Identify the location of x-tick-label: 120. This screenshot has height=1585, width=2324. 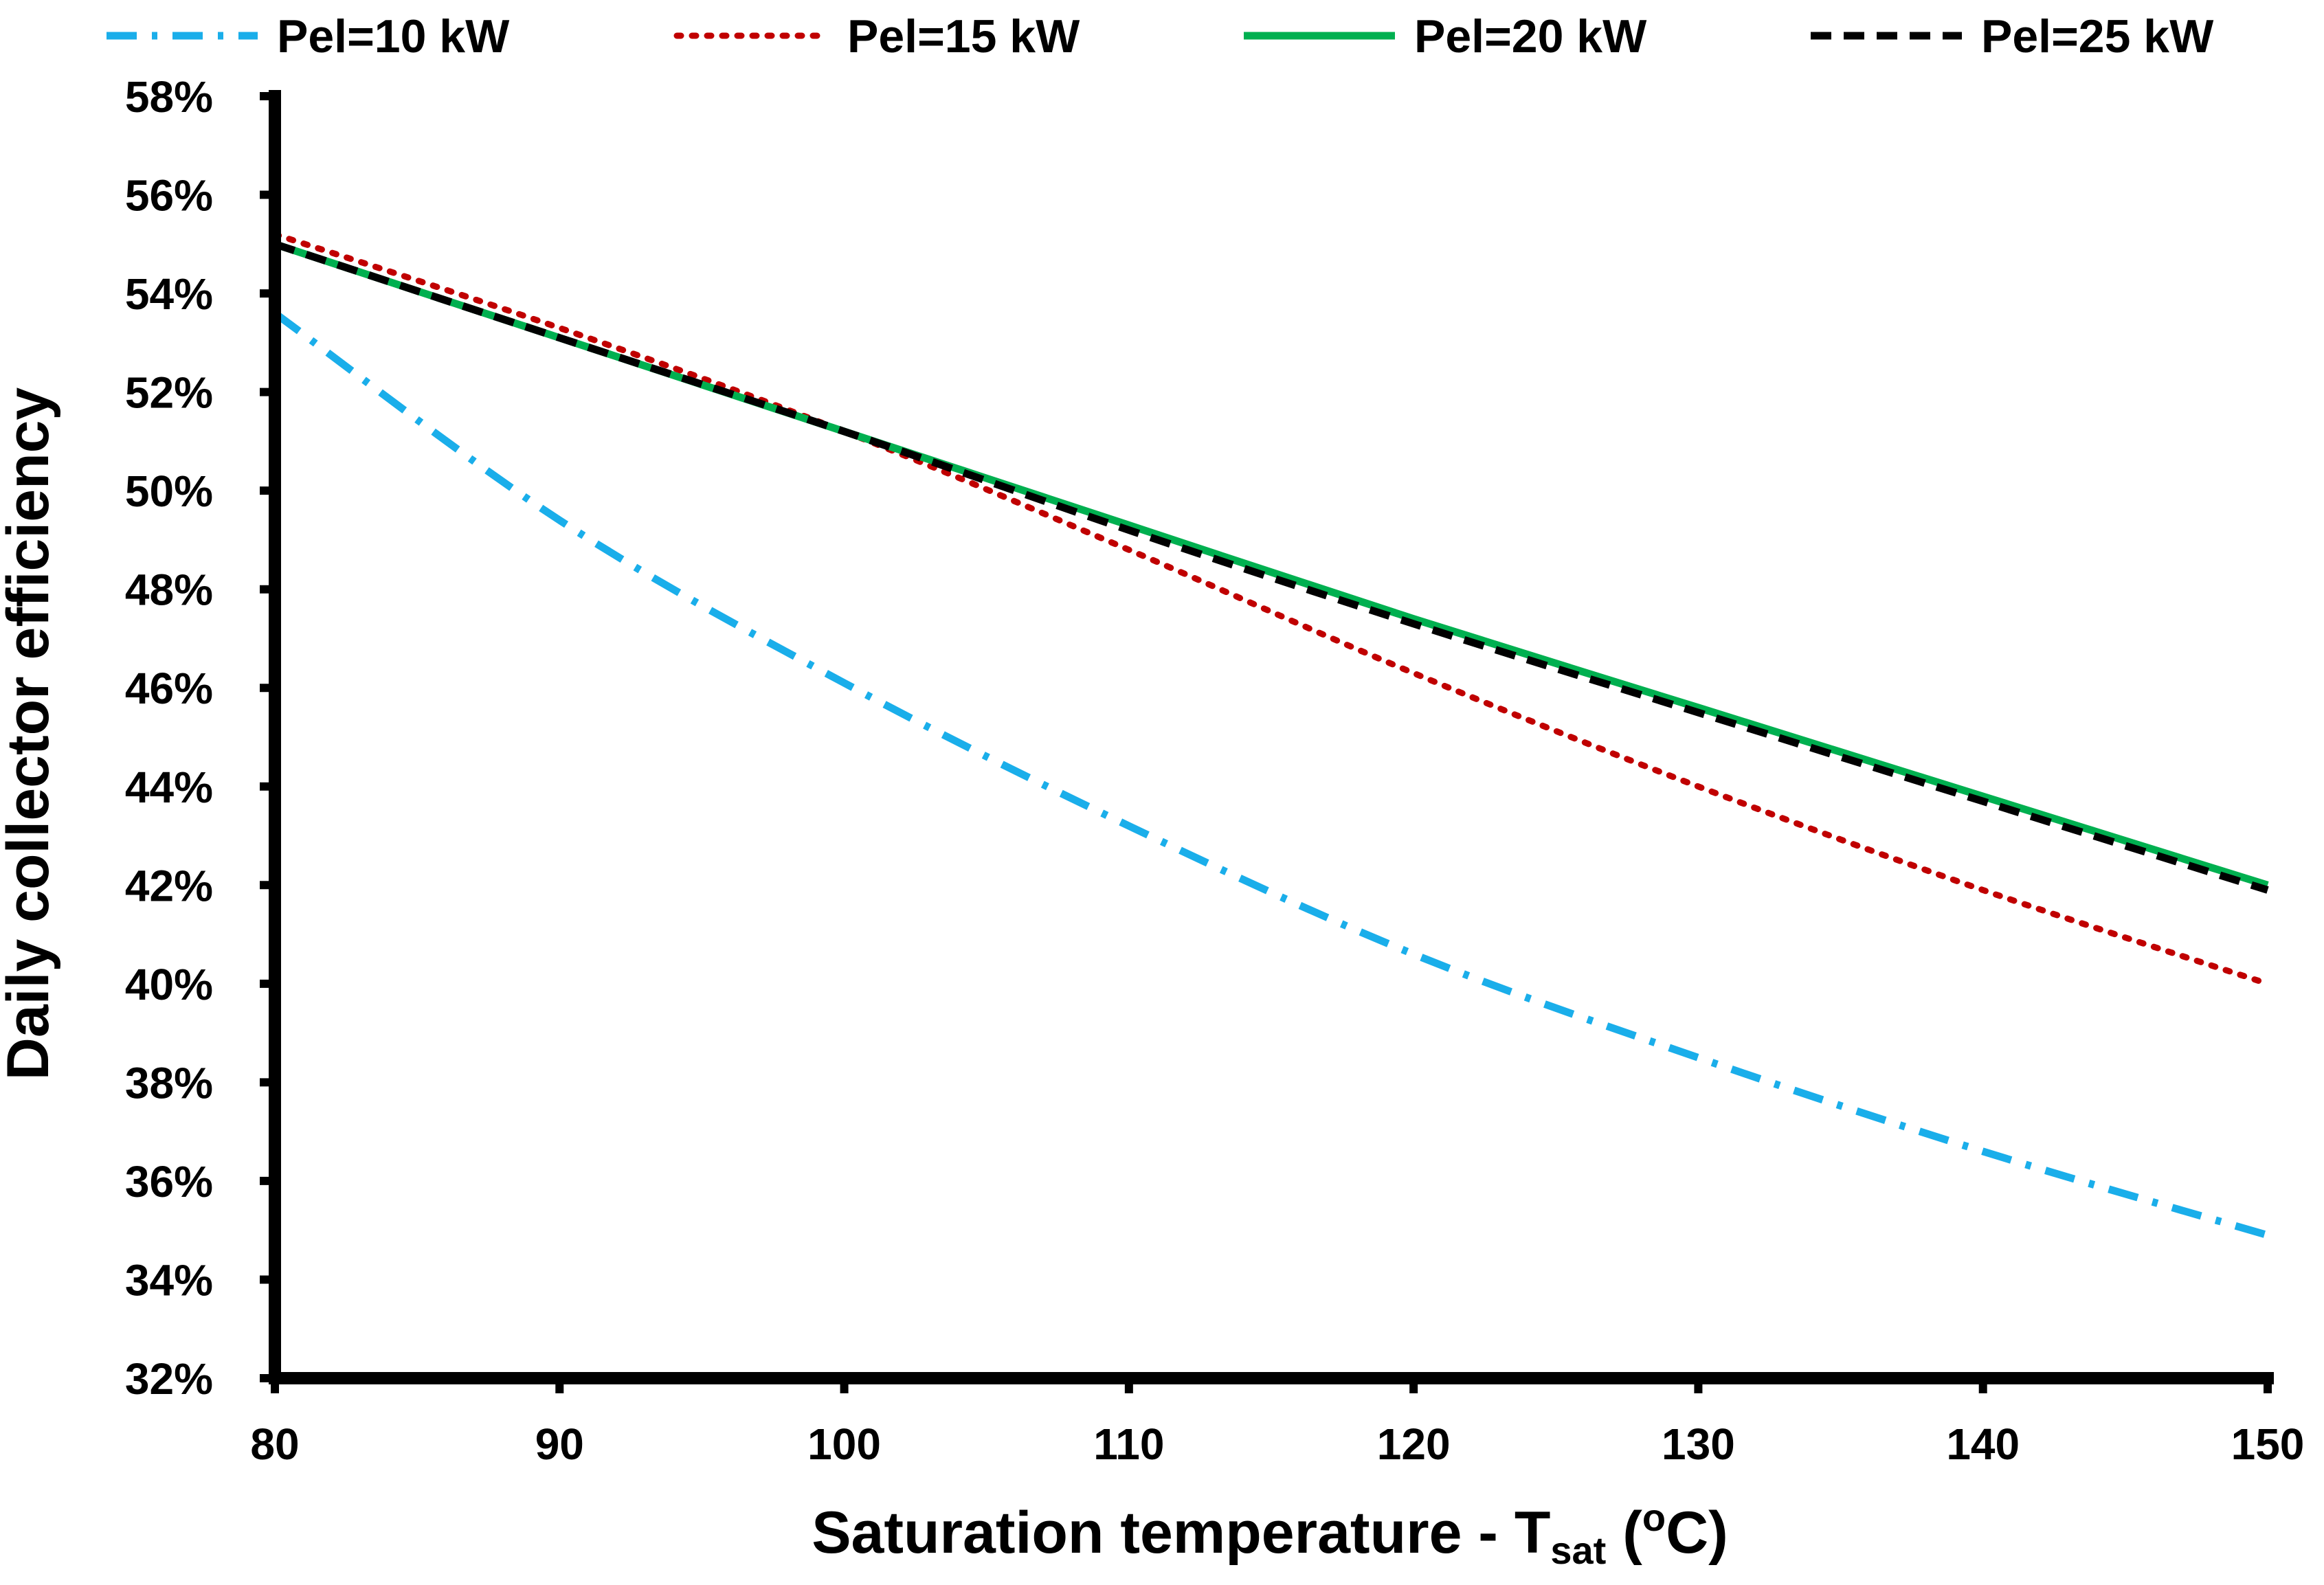
(1414, 1444).